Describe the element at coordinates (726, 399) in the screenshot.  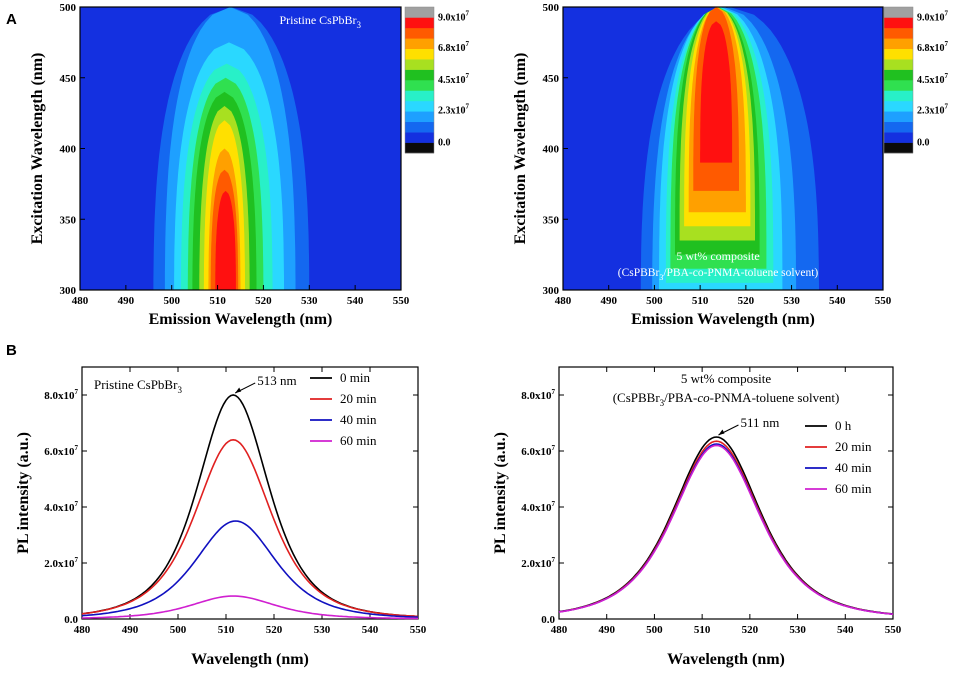
I see `chart-title-line2: (CsPBBr3/PBA-co-PNMA-toluene solvent)` at that location.